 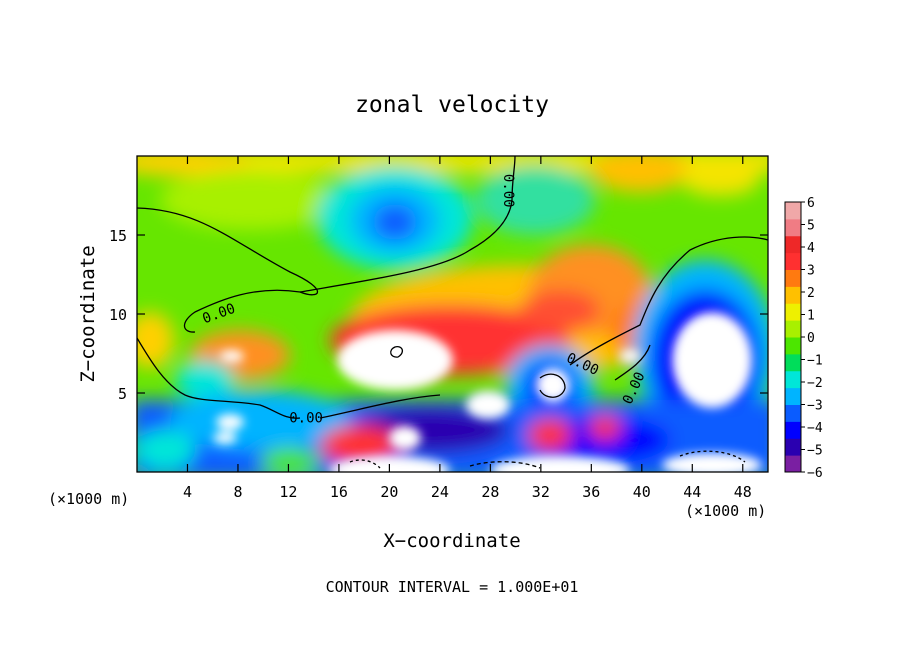 What do you see at coordinates (811, 248) in the screenshot?
I see `colorbar-tick-label: 4` at bounding box center [811, 248].